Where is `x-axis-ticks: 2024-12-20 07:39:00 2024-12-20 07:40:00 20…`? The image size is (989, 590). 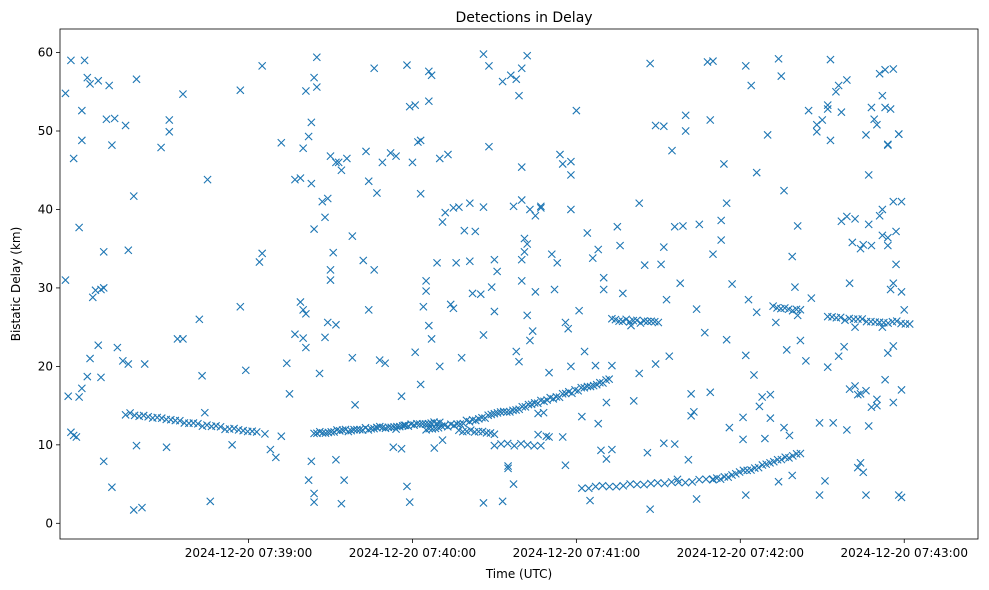
x-axis-ticks: 2024-12-20 07:39:00 2024-12-20 07:40:00 20… is located at coordinates (576, 549).